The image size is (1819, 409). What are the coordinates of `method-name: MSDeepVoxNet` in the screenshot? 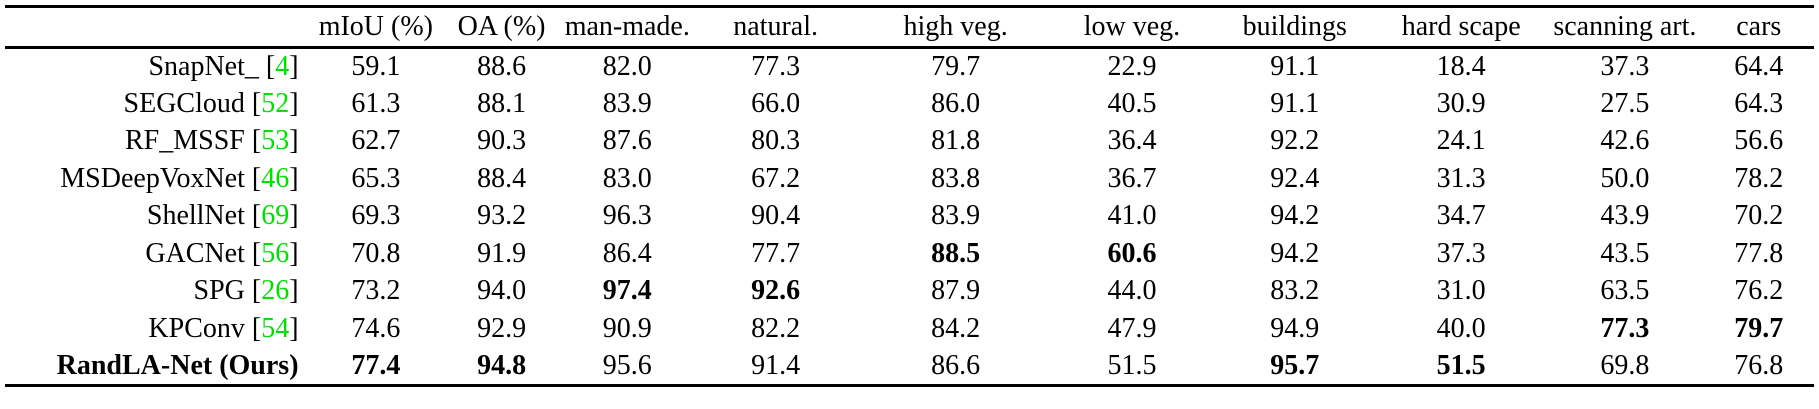 It's located at (152, 178).